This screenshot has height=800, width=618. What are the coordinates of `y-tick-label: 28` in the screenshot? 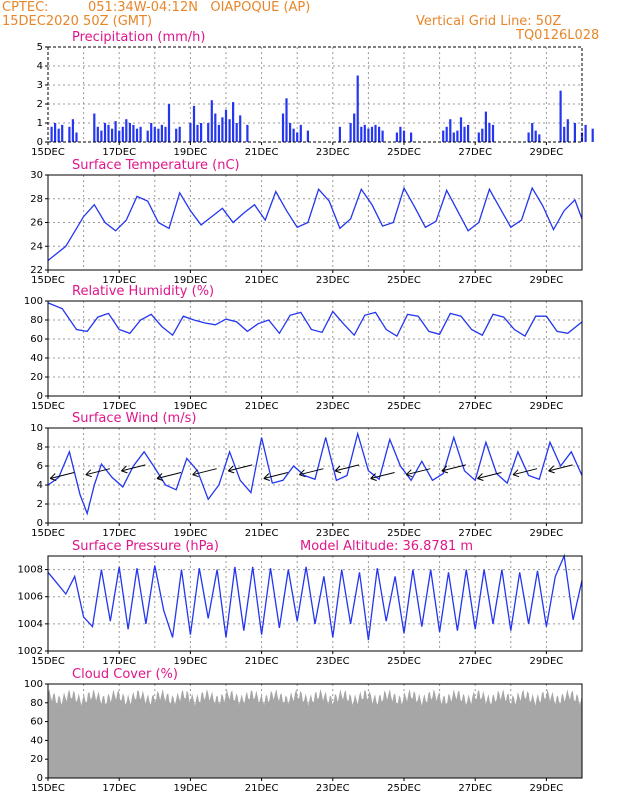 It's located at (36, 199).